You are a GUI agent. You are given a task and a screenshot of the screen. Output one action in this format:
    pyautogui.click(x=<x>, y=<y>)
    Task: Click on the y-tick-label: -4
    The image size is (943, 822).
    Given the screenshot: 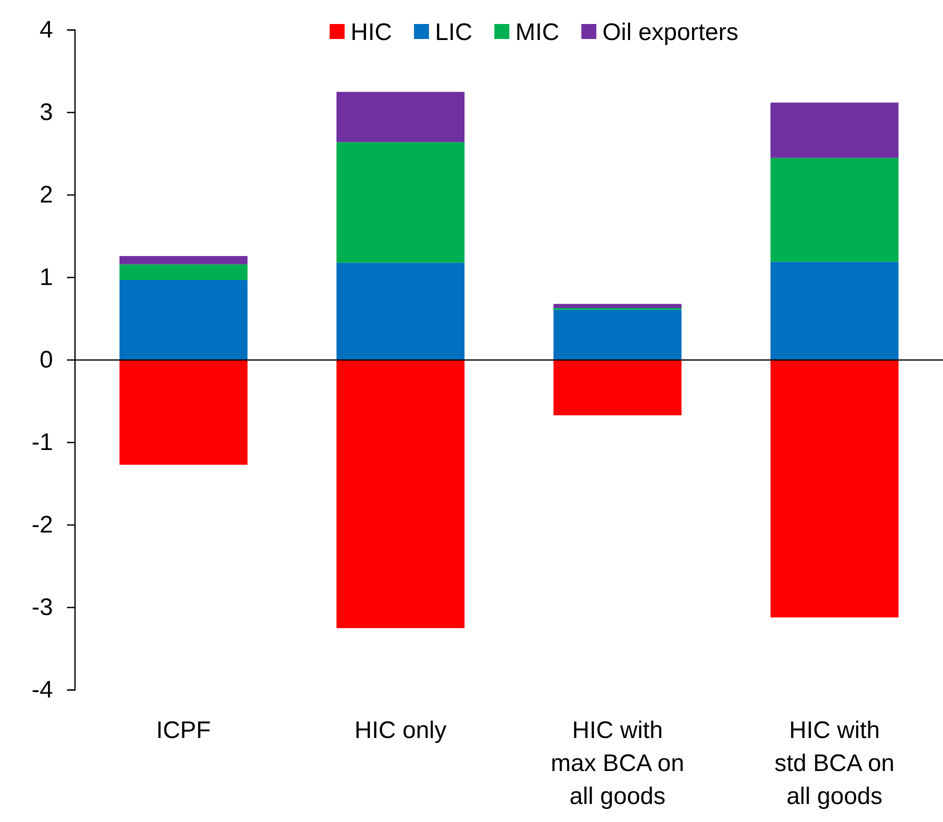 What is the action you would take?
    pyautogui.click(x=42, y=690)
    